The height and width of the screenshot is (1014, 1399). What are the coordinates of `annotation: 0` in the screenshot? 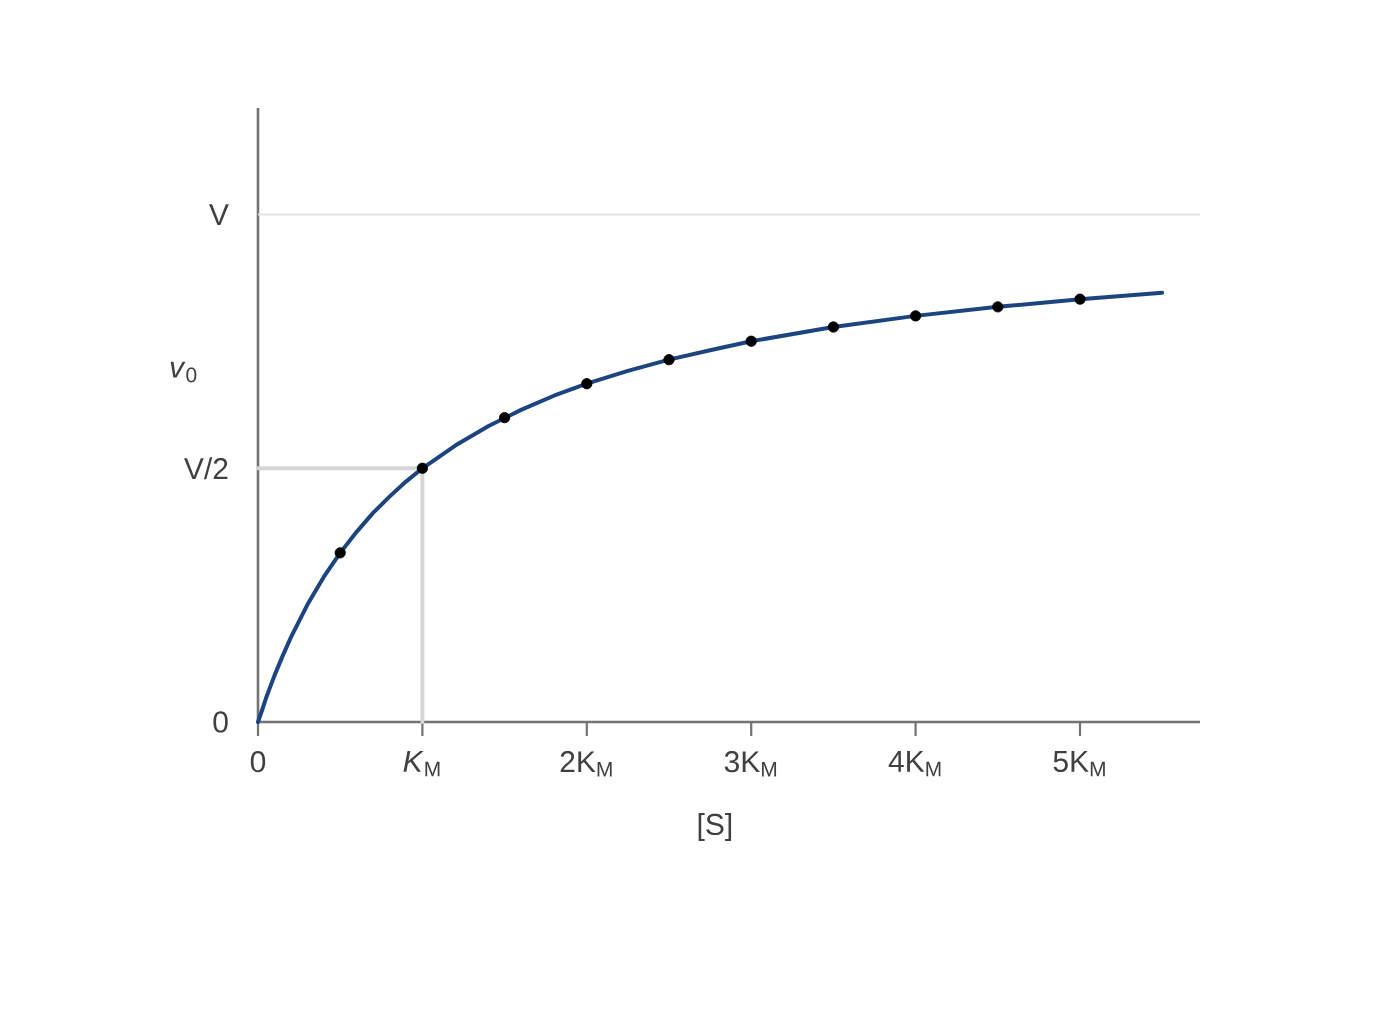 It's located at (220, 722).